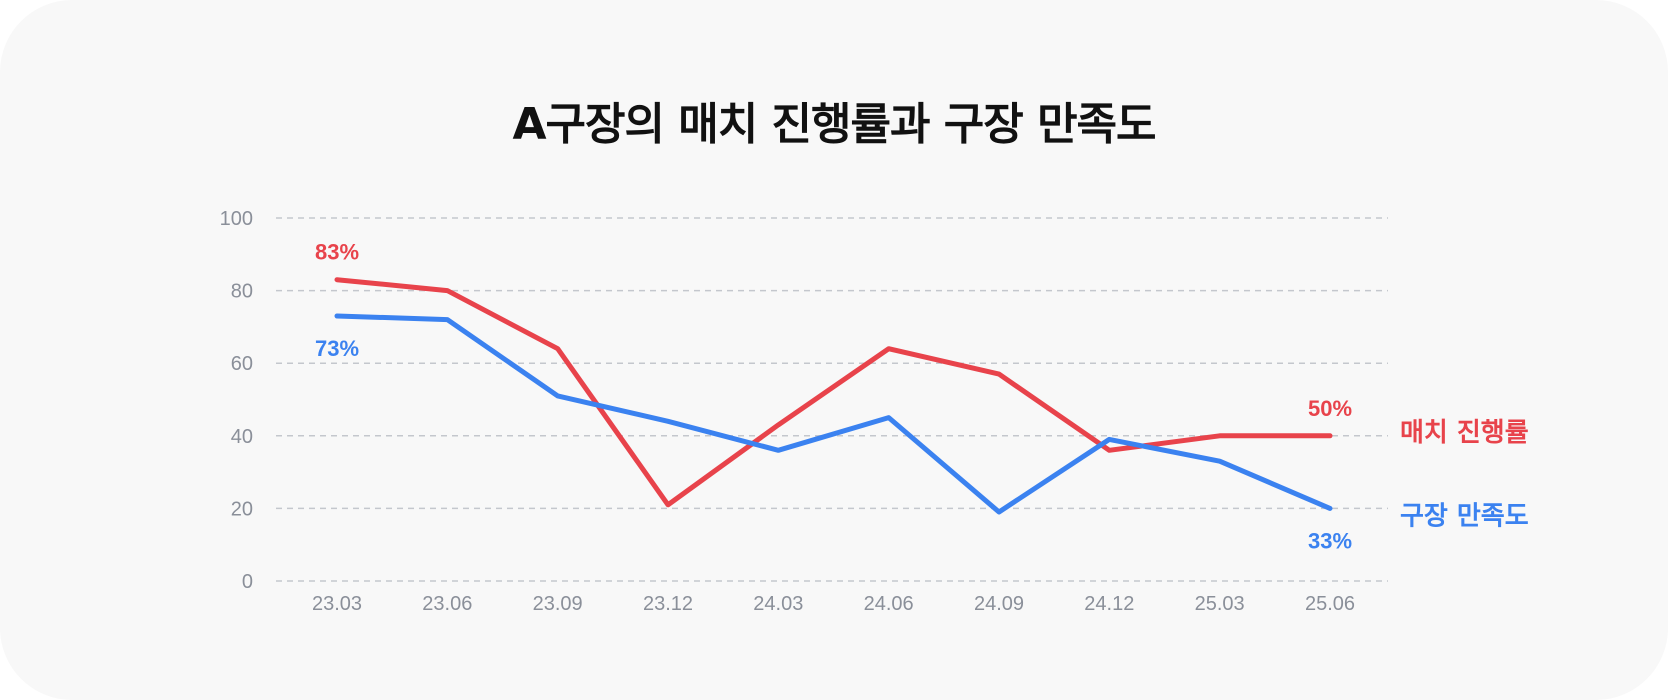 The width and height of the screenshot is (1668, 700). What do you see at coordinates (242, 292) in the screenshot?
I see `y-tick-label: 80` at bounding box center [242, 292].